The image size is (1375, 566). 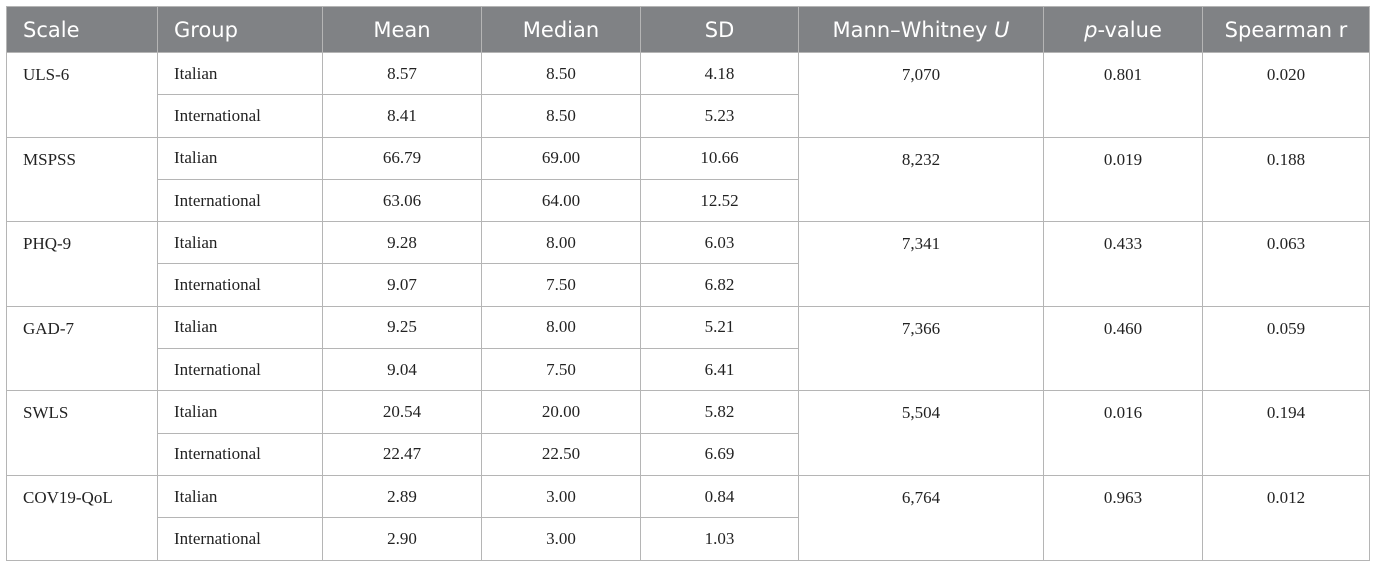 I want to click on value-cell: 69.00, so click(x=561, y=158).